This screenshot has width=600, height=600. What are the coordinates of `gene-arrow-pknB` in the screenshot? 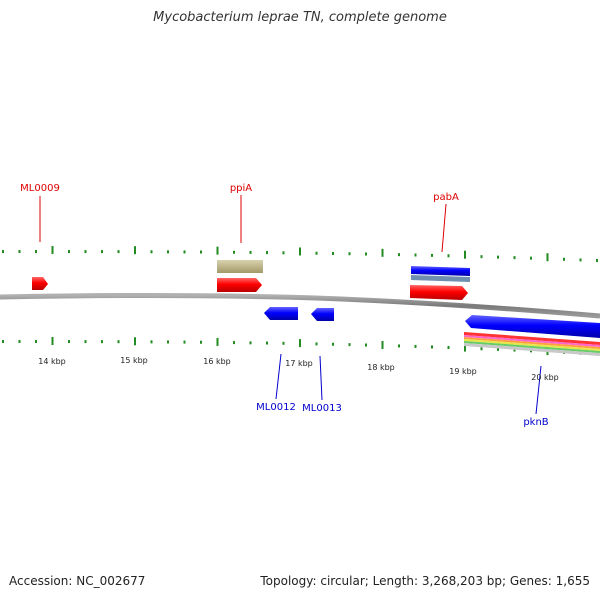 It's located at (532, 326).